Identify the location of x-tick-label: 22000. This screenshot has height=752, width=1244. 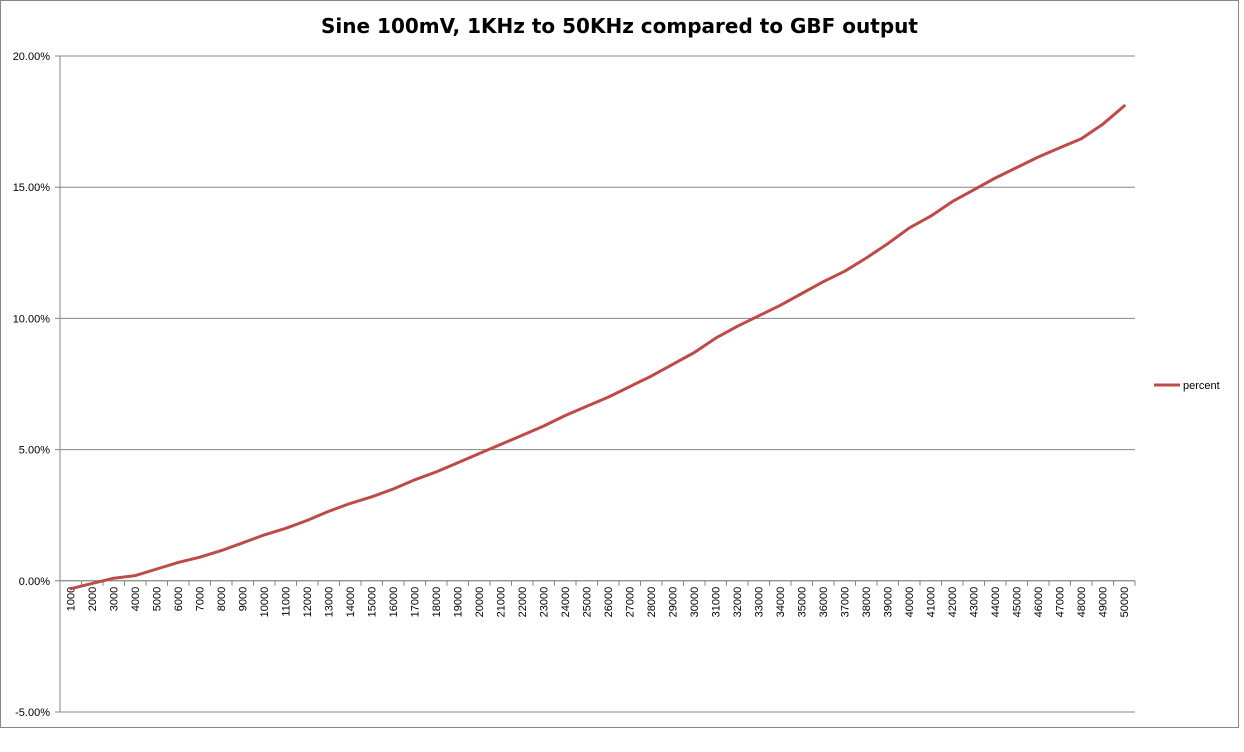
(523, 602).